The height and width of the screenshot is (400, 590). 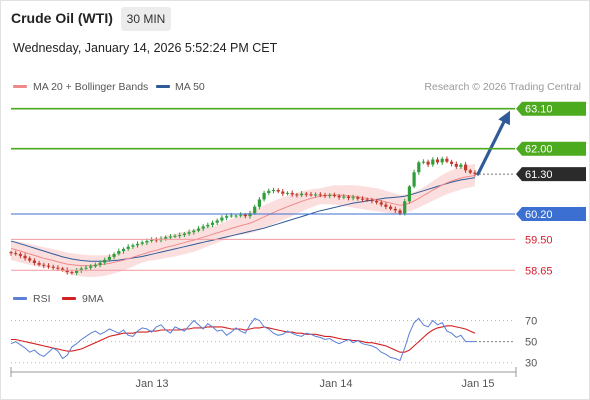 I want to click on rsi-line, so click(x=242, y=339).